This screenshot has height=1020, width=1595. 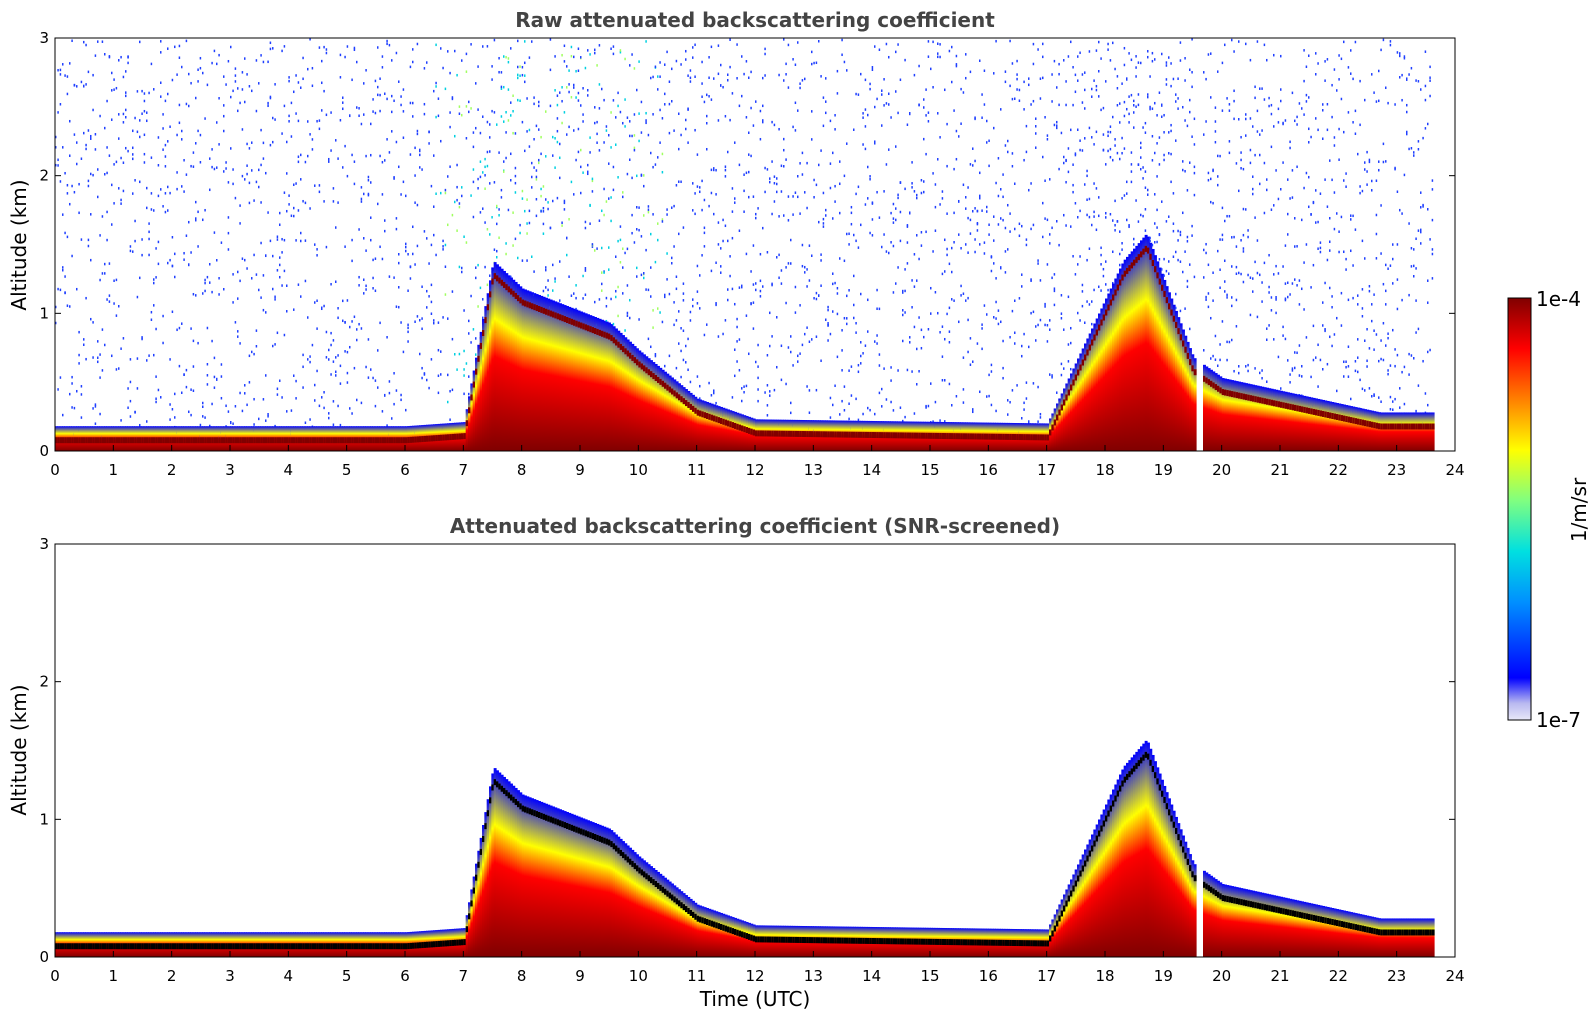 I want to click on x-tick-label: 0, so click(x=55, y=470).